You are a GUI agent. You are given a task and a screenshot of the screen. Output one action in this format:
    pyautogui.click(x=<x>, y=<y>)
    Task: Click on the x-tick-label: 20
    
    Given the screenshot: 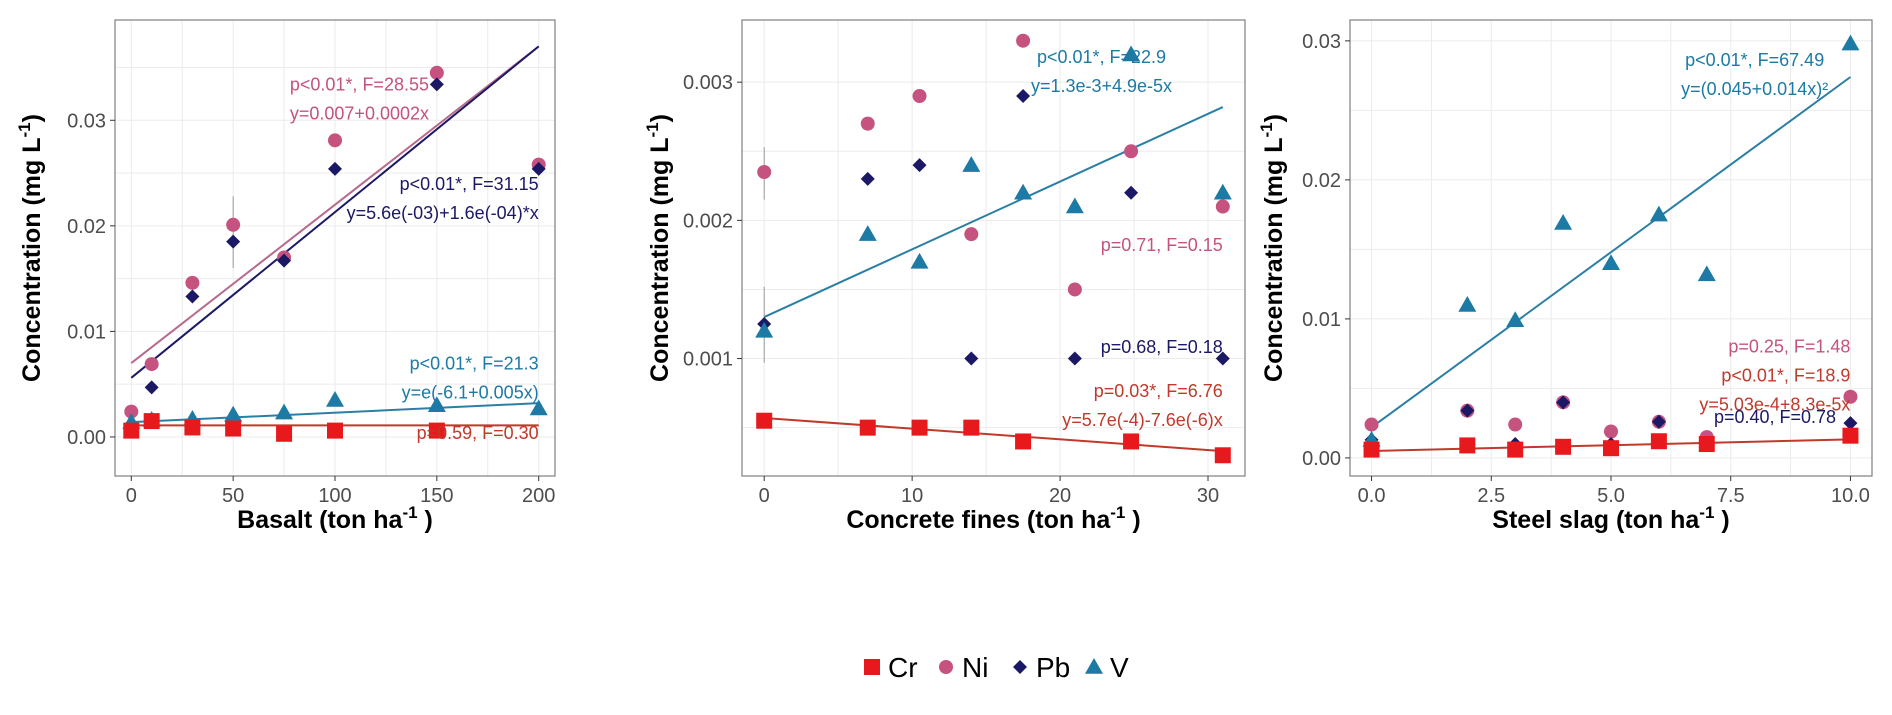 What is the action you would take?
    pyautogui.click(x=1060, y=496)
    